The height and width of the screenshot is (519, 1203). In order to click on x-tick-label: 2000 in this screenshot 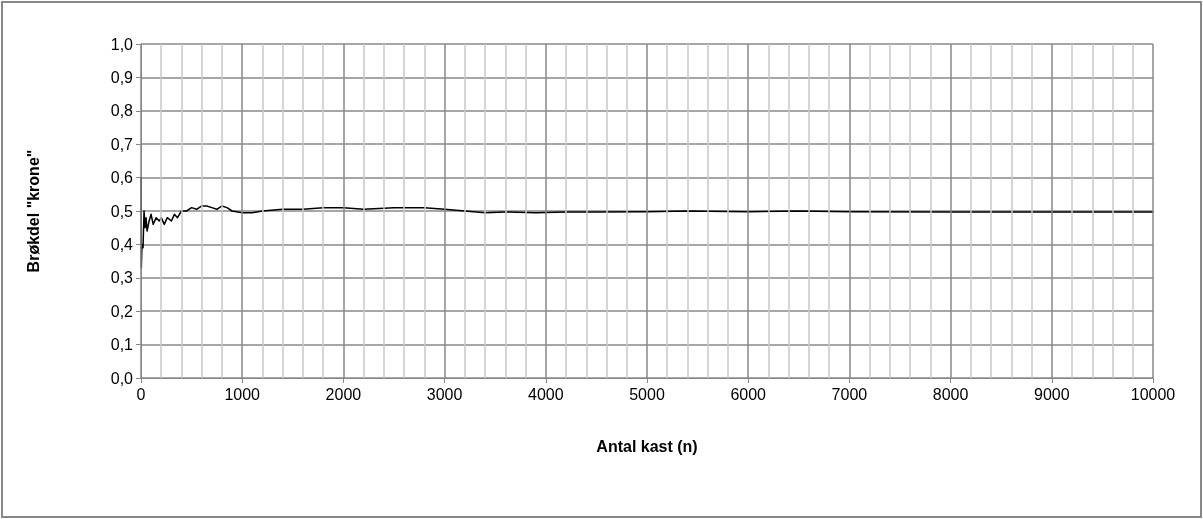, I will do `click(343, 394)`.